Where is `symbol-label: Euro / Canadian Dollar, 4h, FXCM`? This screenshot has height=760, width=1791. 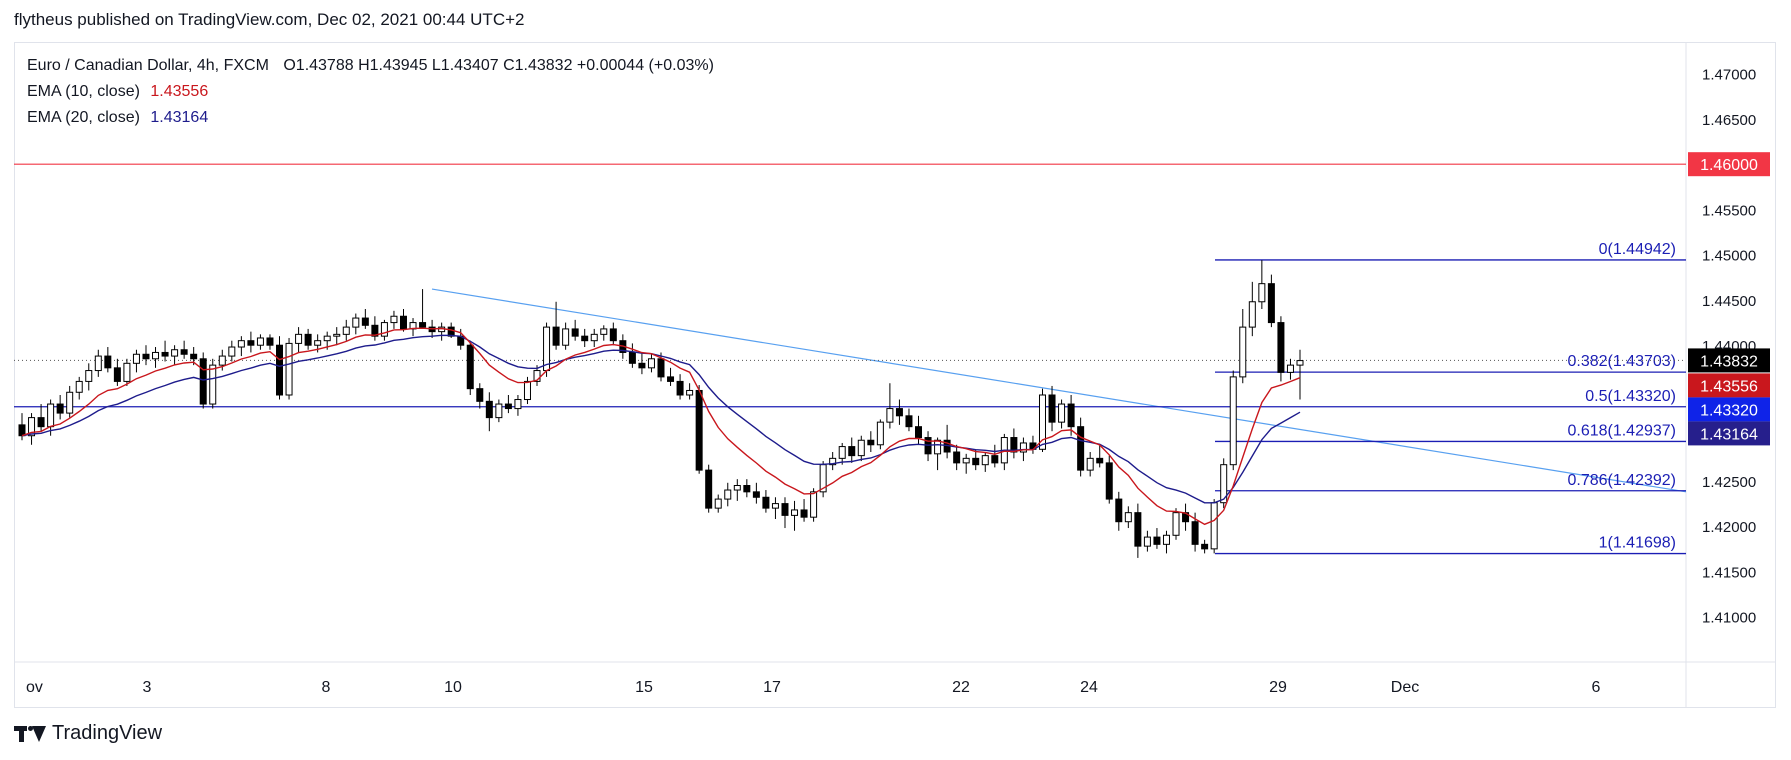
symbol-label: Euro / Canadian Dollar, 4h, FXCM is located at coordinates (148, 65).